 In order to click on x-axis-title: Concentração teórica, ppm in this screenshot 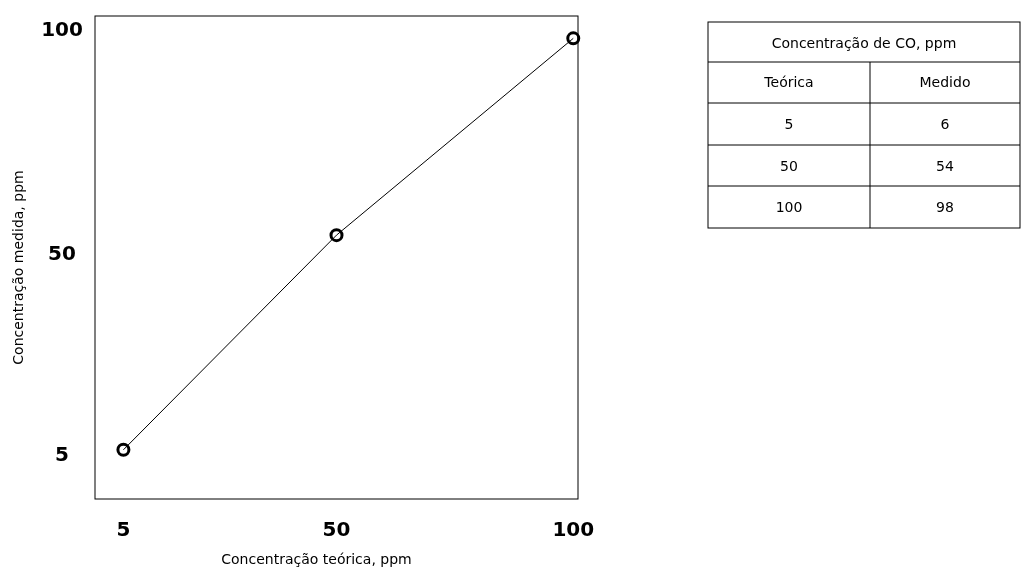, I will do `click(316, 559)`.